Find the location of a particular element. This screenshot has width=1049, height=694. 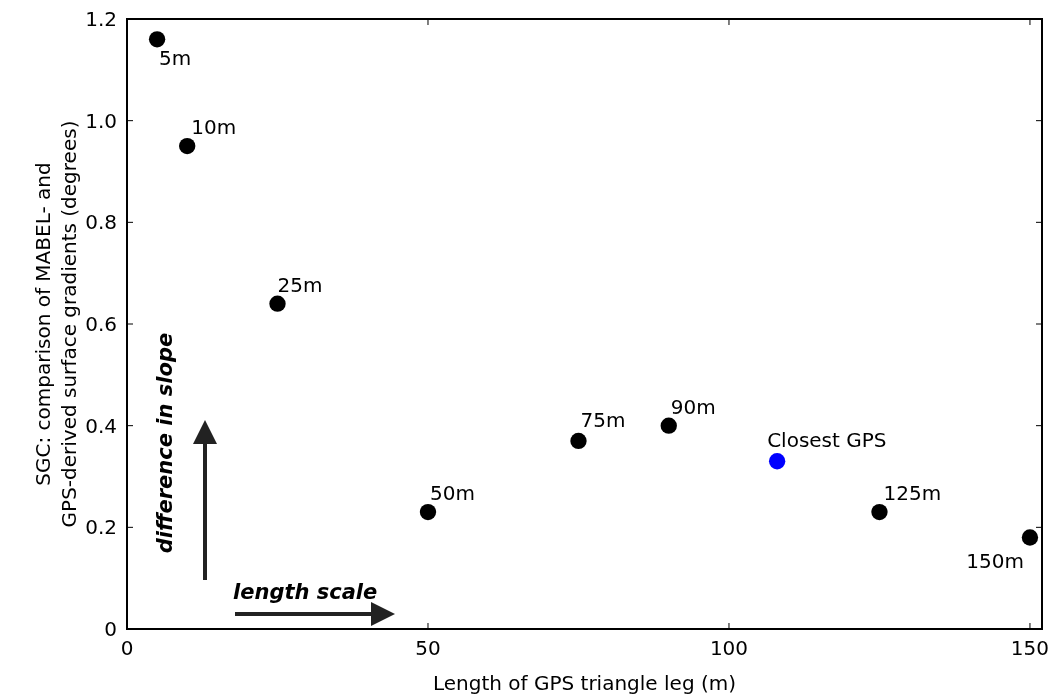

annotation: difference in slope is located at coordinates (165, 443).